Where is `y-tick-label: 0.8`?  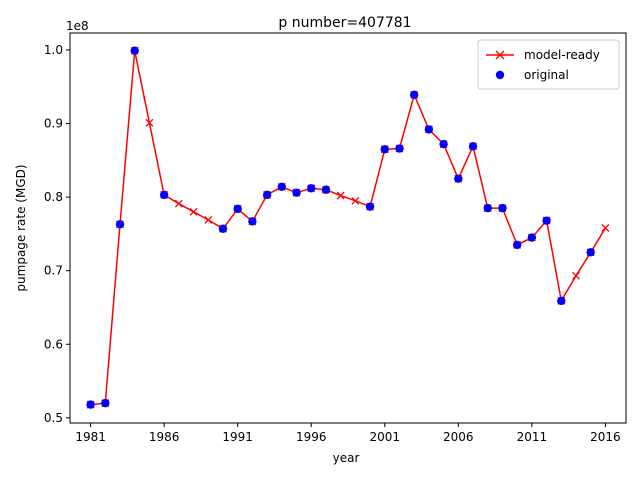
y-tick-label: 0.8 is located at coordinates (53, 197).